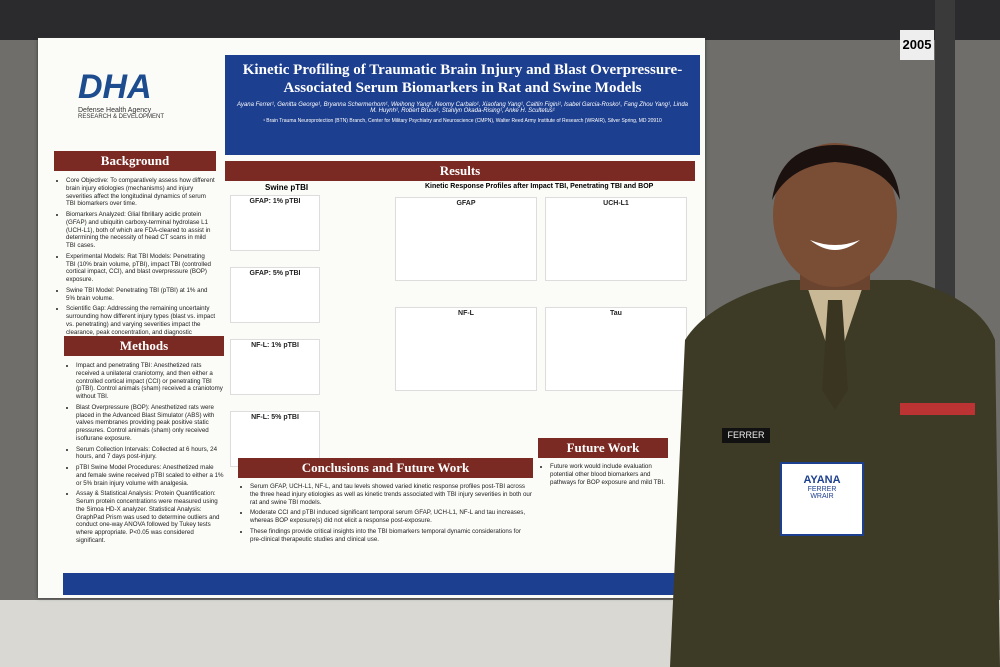 This screenshot has height=667, width=1000. What do you see at coordinates (835, 215) in the screenshot?
I see `face` at bounding box center [835, 215].